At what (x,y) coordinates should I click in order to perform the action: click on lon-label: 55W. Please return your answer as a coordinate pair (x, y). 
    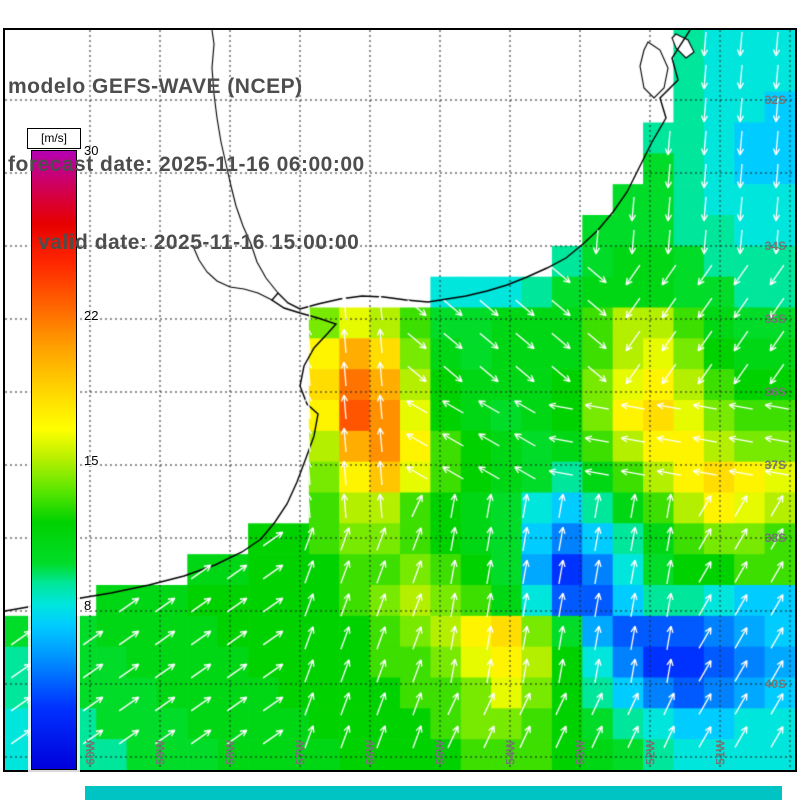
    Looking at the image, I should click on (440, 752).